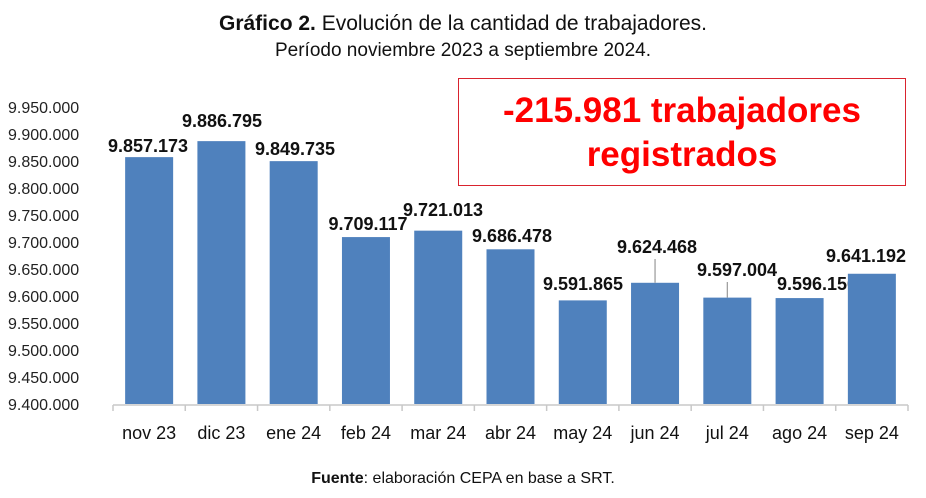 The height and width of the screenshot is (498, 926). Describe the element at coordinates (682, 154) in the screenshot. I see `annotation-line2: registrados` at that location.